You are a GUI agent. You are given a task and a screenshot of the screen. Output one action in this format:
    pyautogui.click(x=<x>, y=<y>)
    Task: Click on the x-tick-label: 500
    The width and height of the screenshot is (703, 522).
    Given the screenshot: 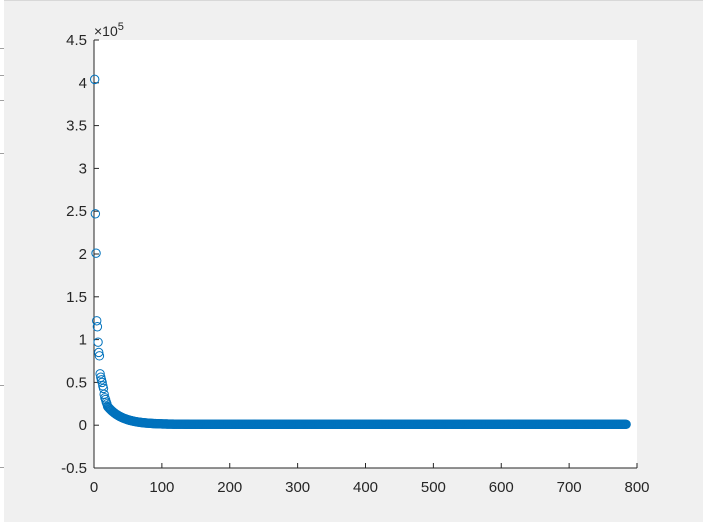 What is the action you would take?
    pyautogui.click(x=433, y=487)
    